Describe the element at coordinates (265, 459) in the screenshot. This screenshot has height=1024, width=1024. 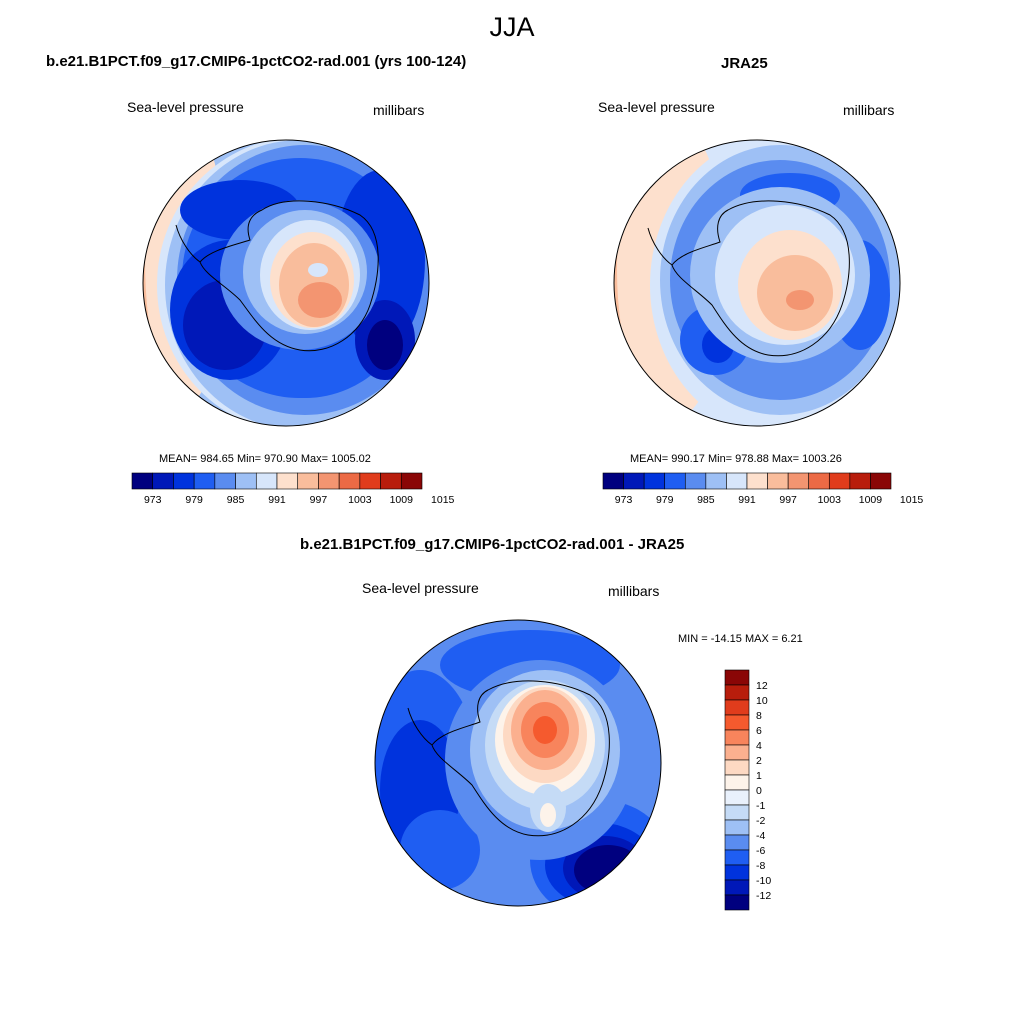
I see `panel1-stats: MEAN= 984.65 Min= 970.90 Max= 1005.02` at that location.